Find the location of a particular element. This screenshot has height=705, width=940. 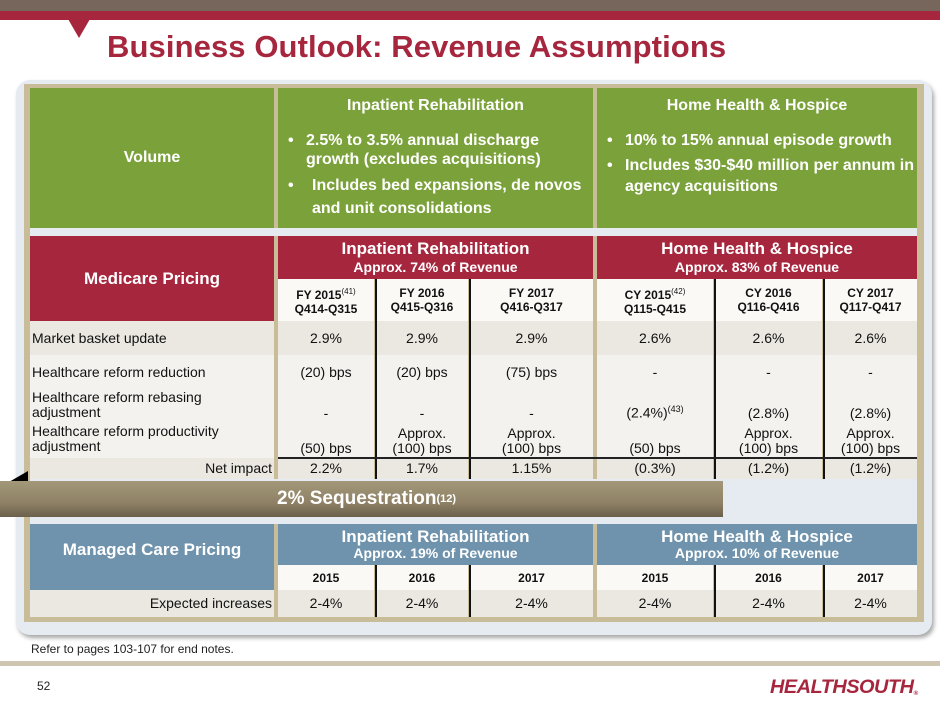

column-year: CY 2016 is located at coordinates (768, 293).